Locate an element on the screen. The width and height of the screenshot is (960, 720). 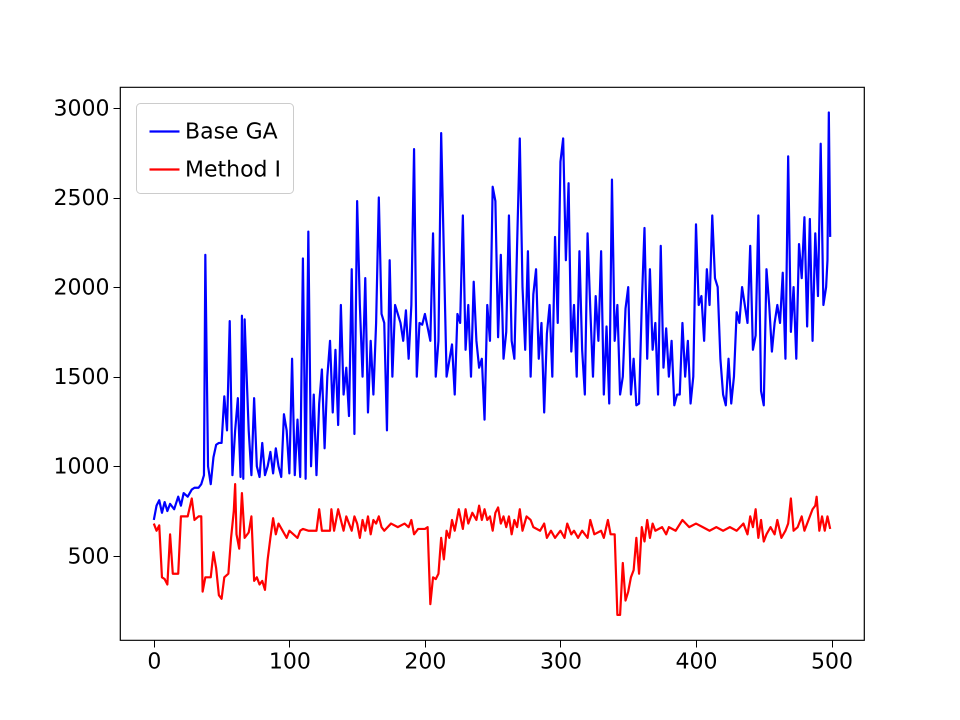
y-tick-label: 3000 is located at coordinates (82, 109).